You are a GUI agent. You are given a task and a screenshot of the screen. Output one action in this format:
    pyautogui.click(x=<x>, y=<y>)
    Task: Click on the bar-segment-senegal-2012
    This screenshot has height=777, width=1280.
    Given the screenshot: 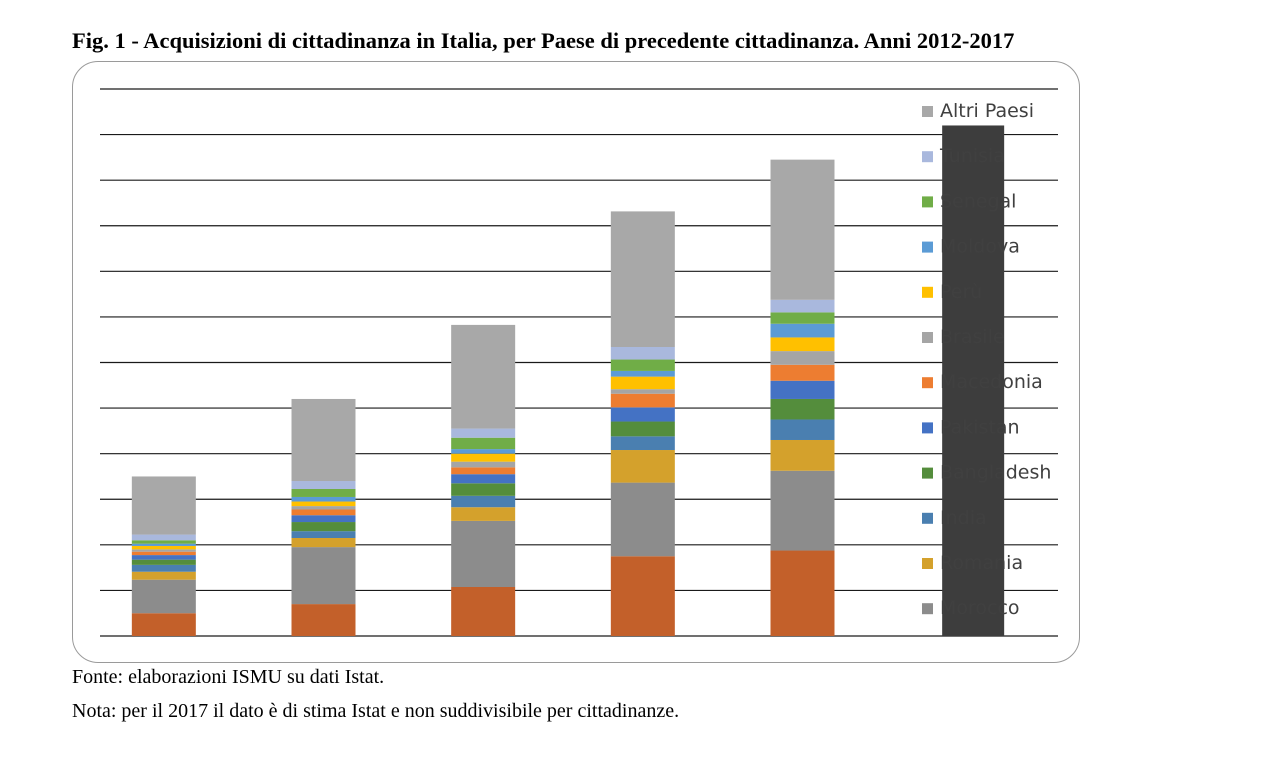 What is the action you would take?
    pyautogui.click(x=163, y=542)
    